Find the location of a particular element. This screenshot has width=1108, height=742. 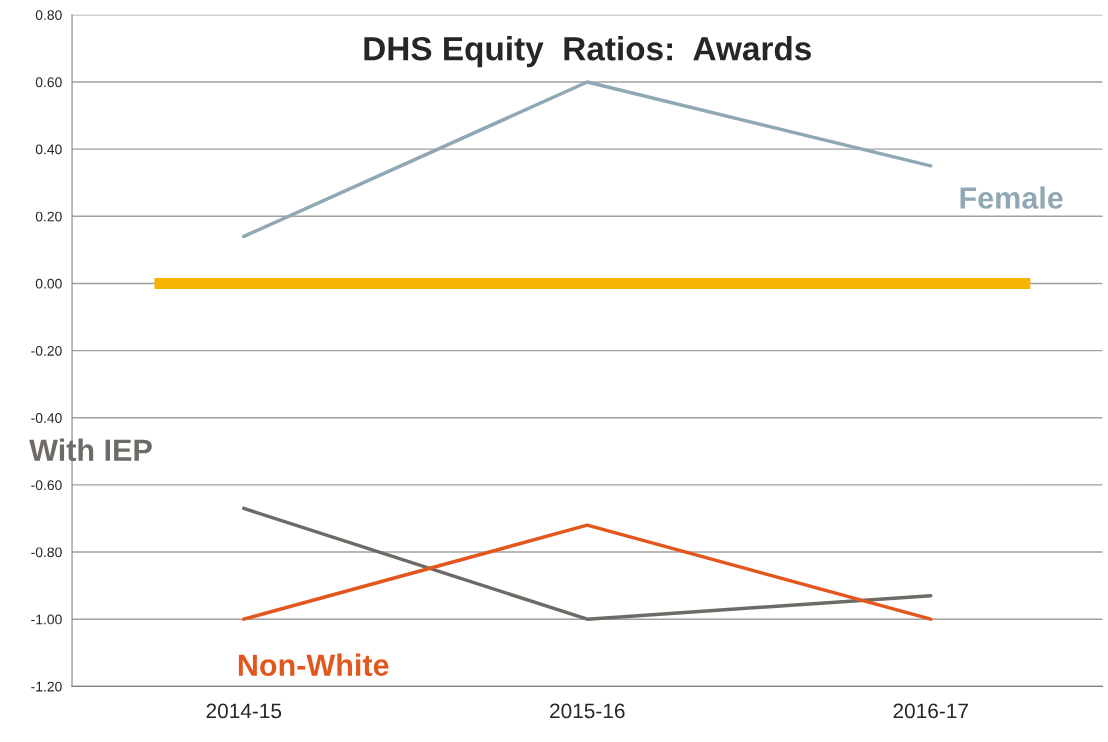

text: With IEP is located at coordinates (90, 450).